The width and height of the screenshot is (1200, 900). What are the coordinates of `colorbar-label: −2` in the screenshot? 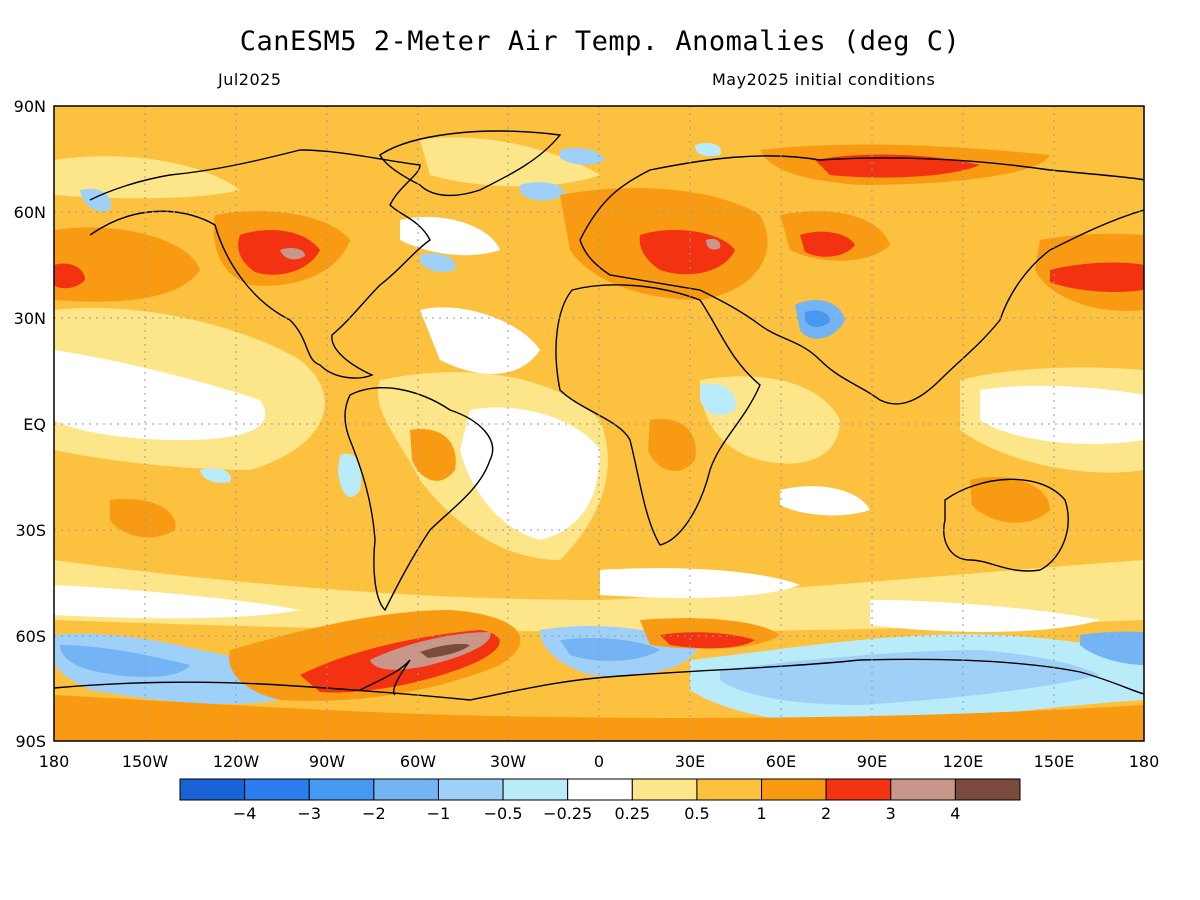 It's located at (374, 813).